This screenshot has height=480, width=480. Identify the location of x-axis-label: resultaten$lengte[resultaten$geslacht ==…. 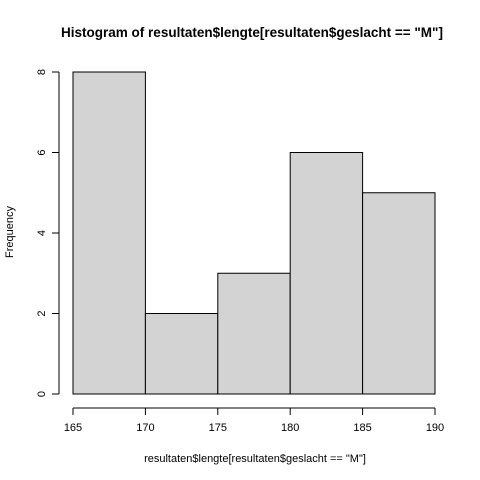
(255, 459).